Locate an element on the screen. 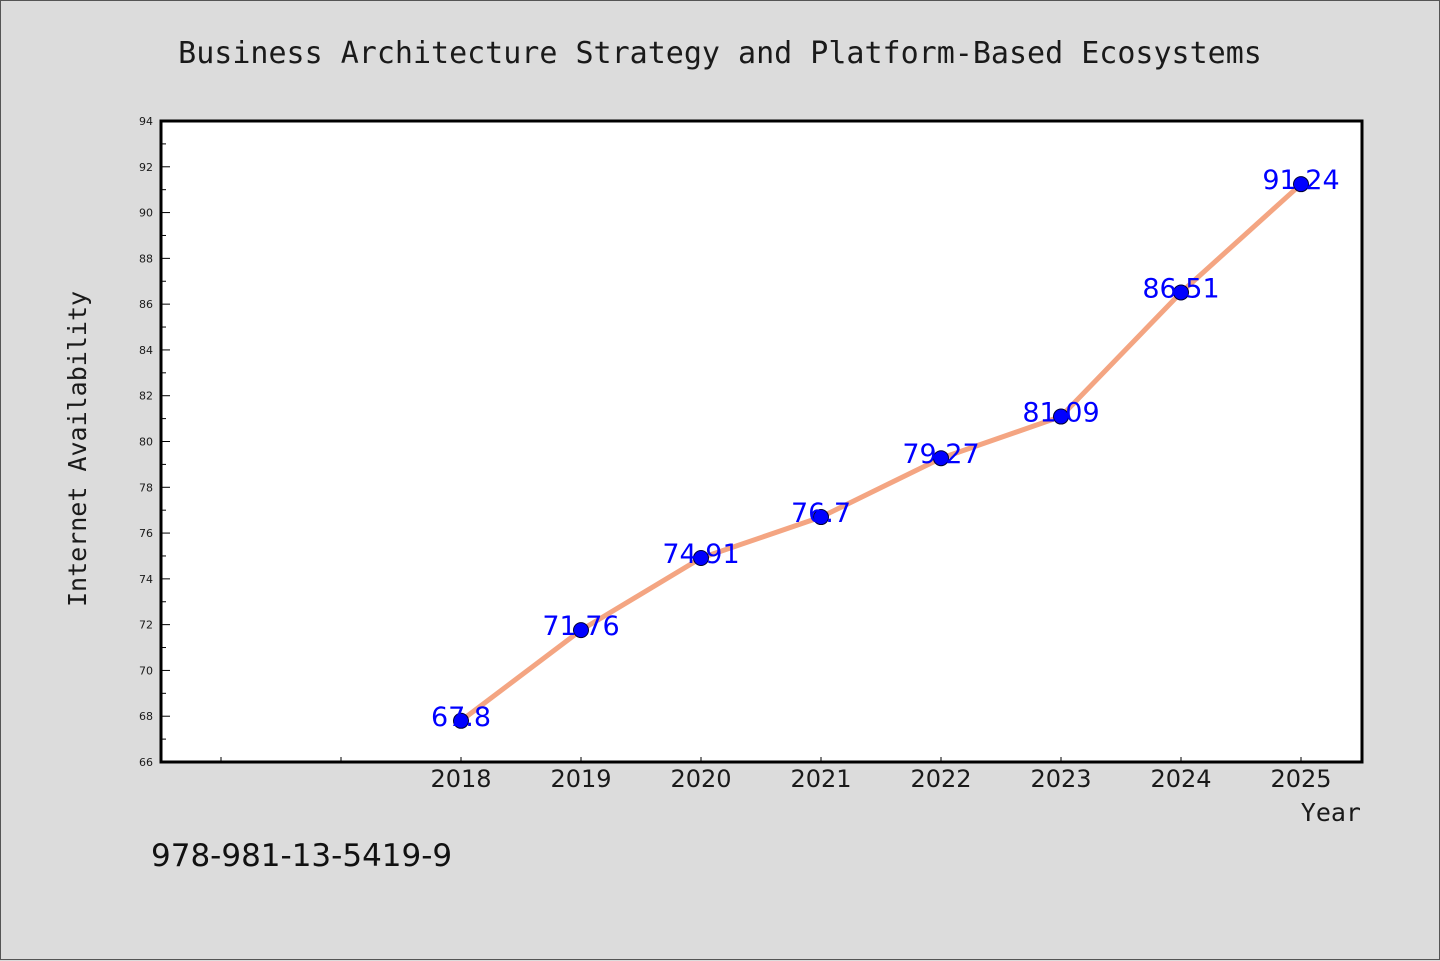 The height and width of the screenshot is (961, 1440). x-tick-label: 2020 is located at coordinates (700, 779).